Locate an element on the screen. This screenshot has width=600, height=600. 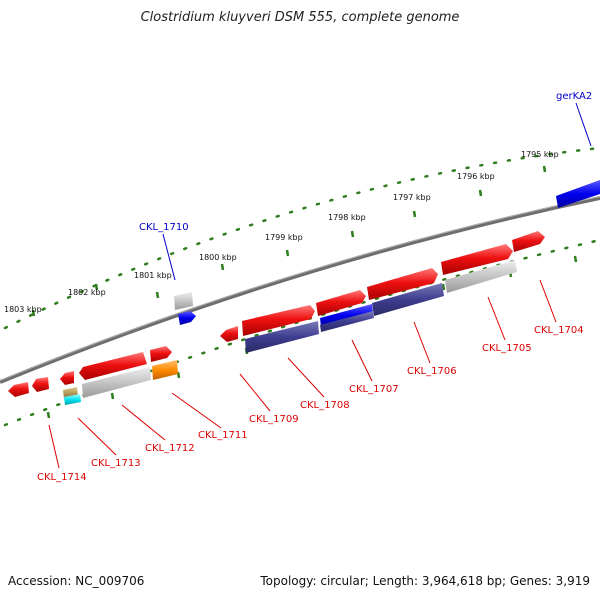
scale-label-1798: 1798 kbp is located at coordinates (347, 217).